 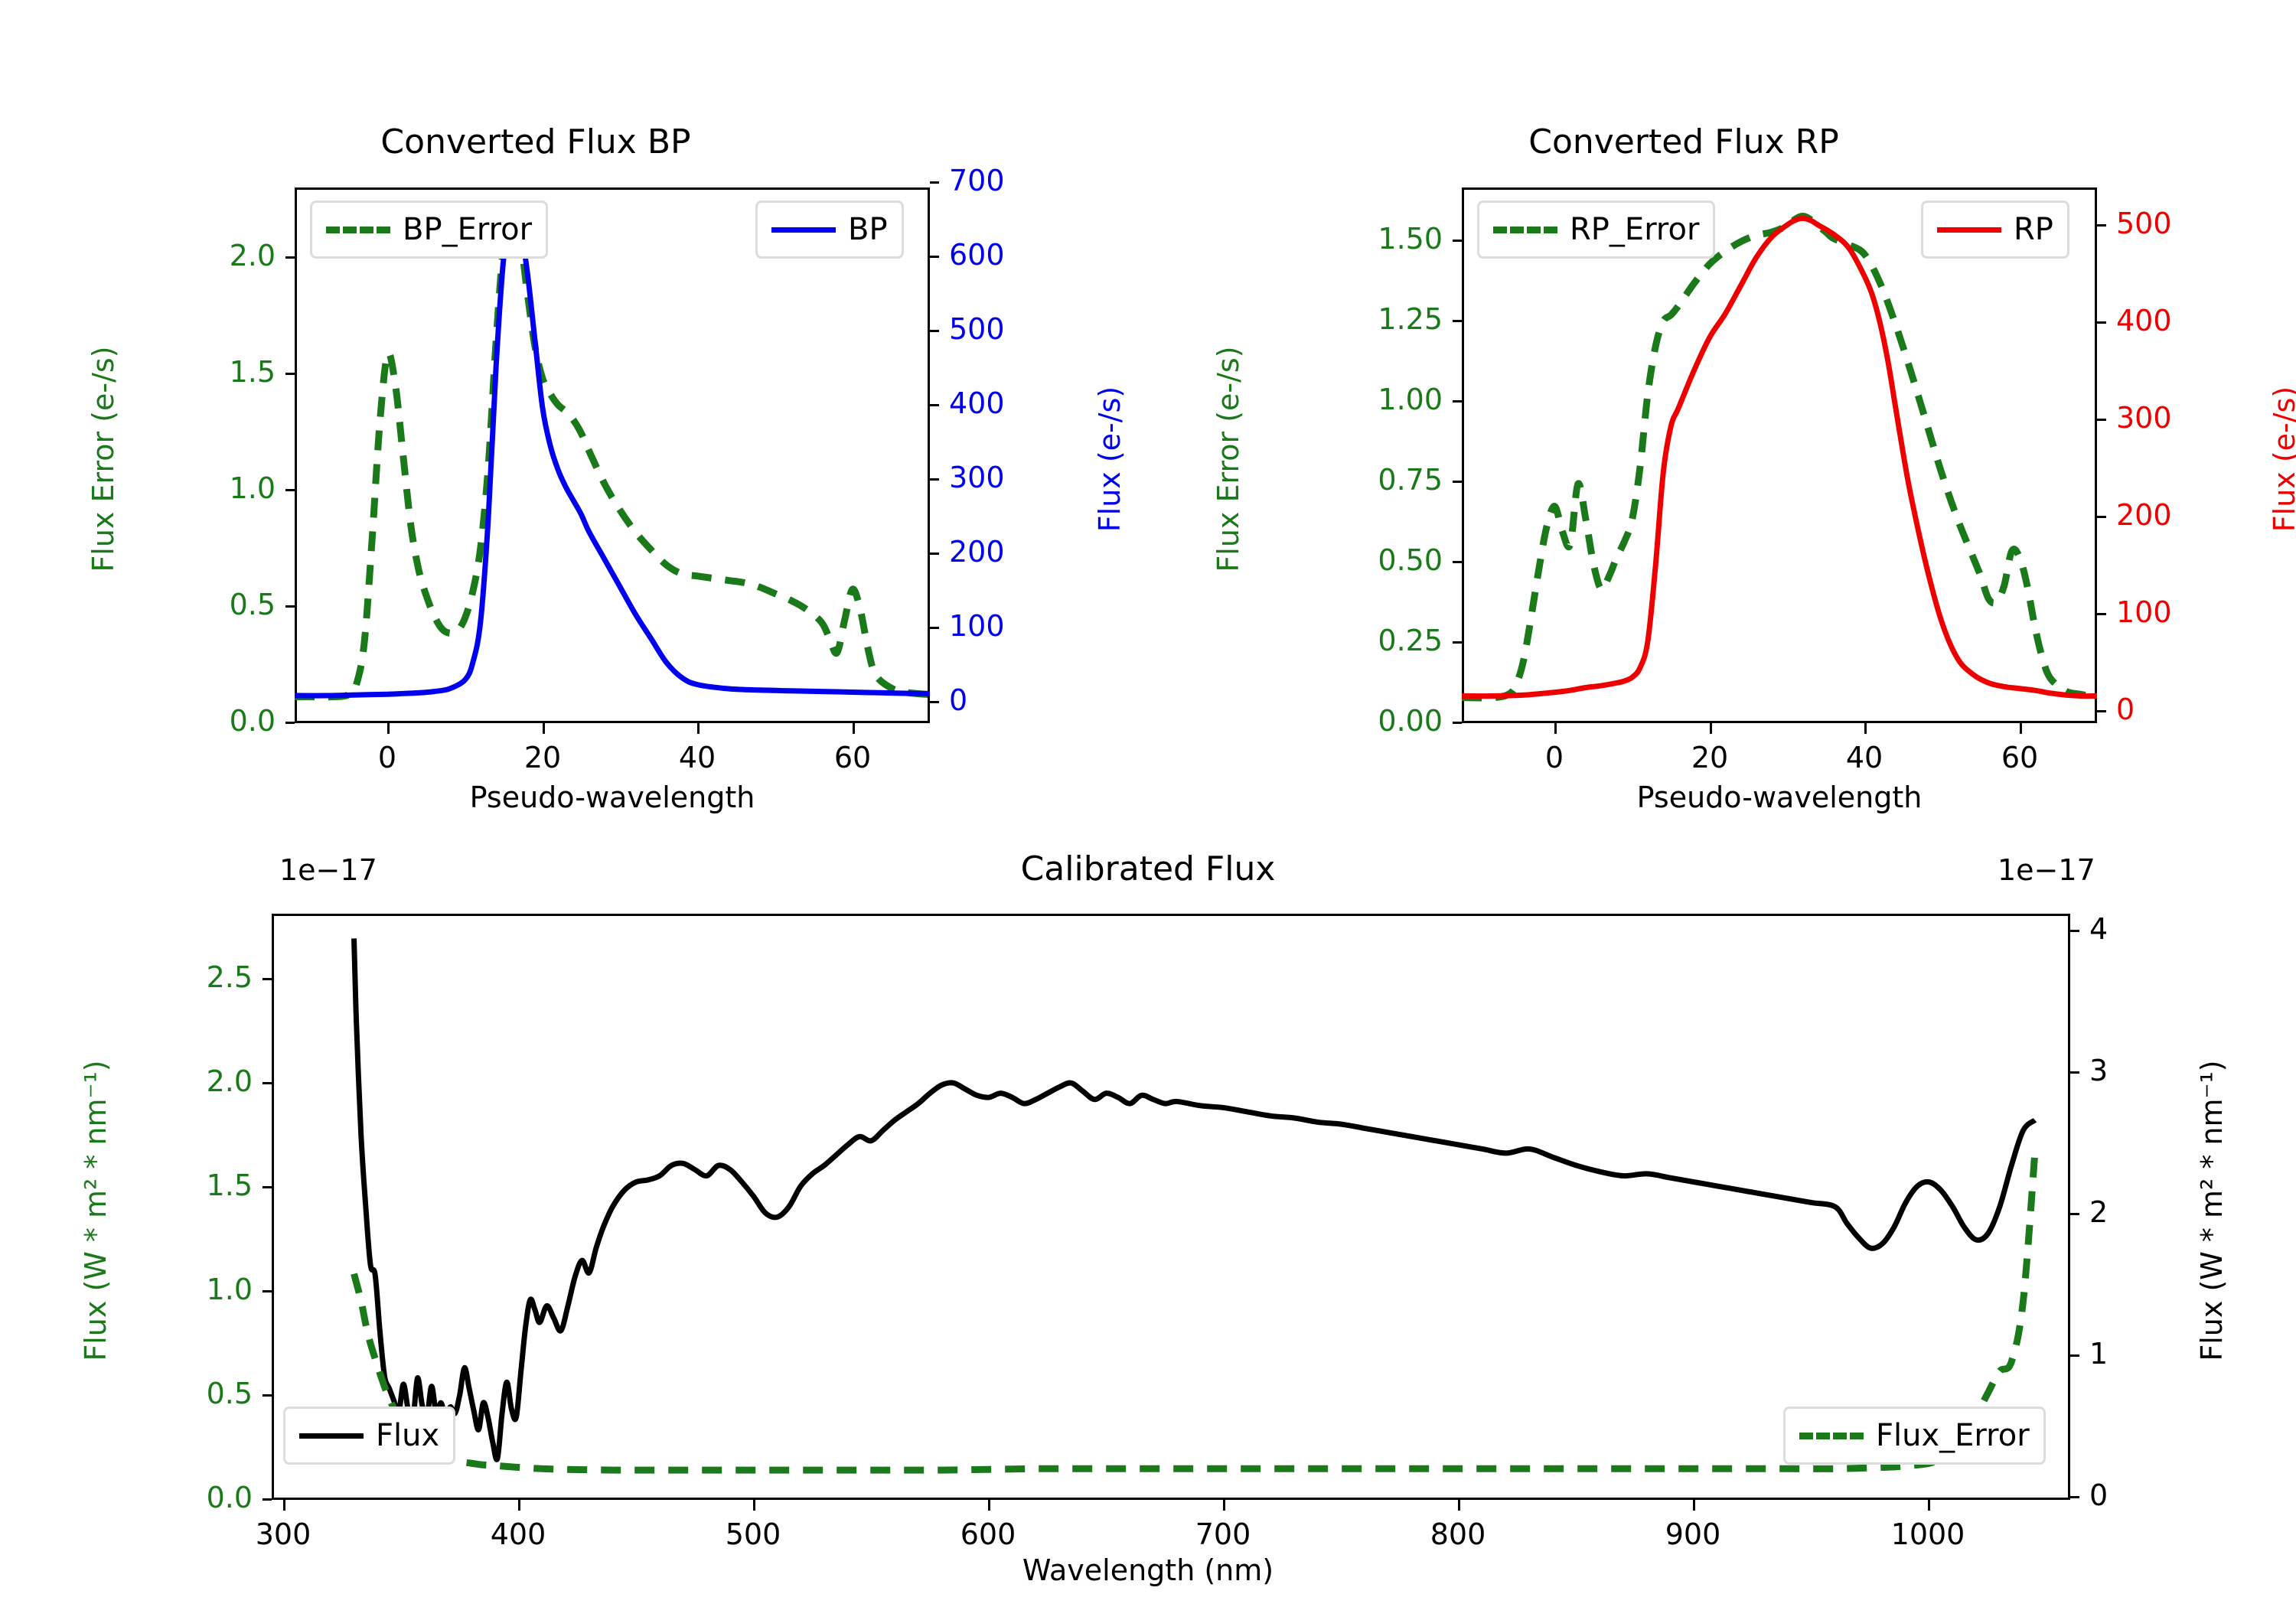 What do you see at coordinates (1914, 1436) in the screenshot?
I see `calibrated-legend-flux-error: Flux_Error` at bounding box center [1914, 1436].